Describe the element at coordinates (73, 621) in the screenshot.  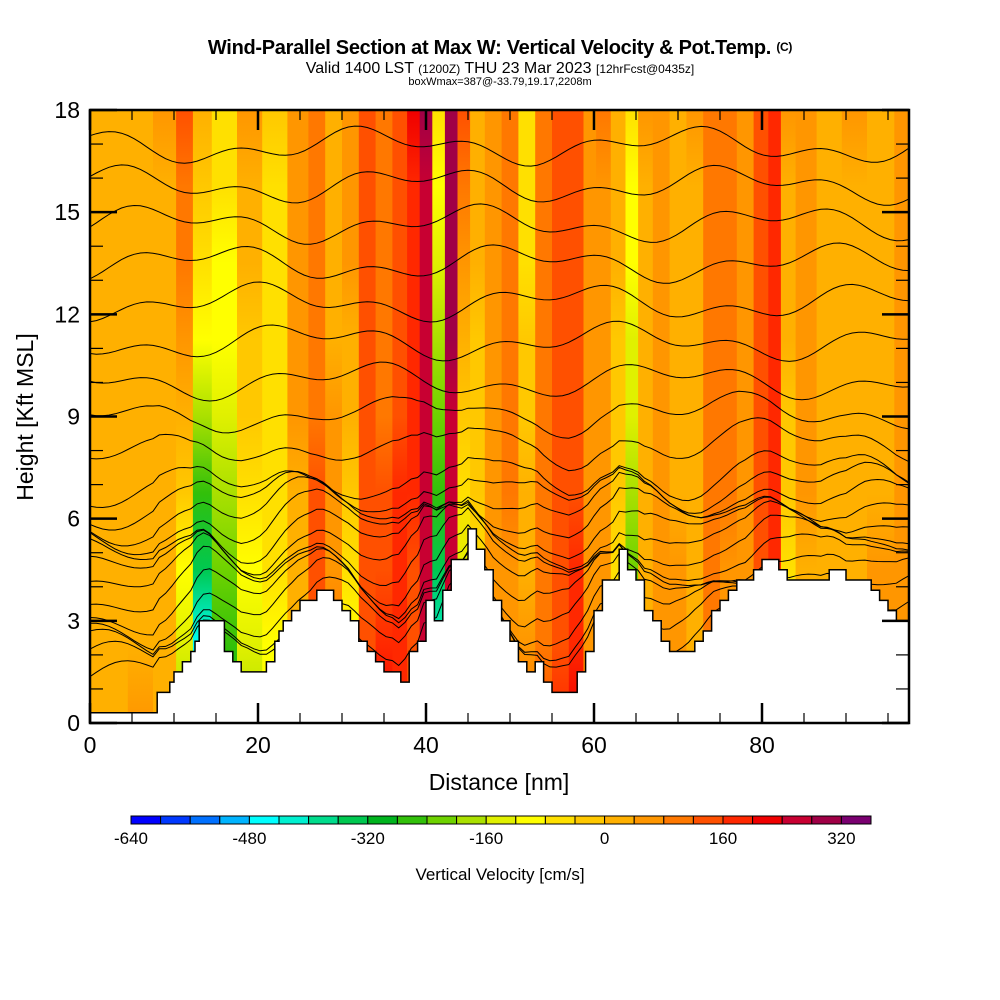
I see `y-tick-label: 3` at that location.